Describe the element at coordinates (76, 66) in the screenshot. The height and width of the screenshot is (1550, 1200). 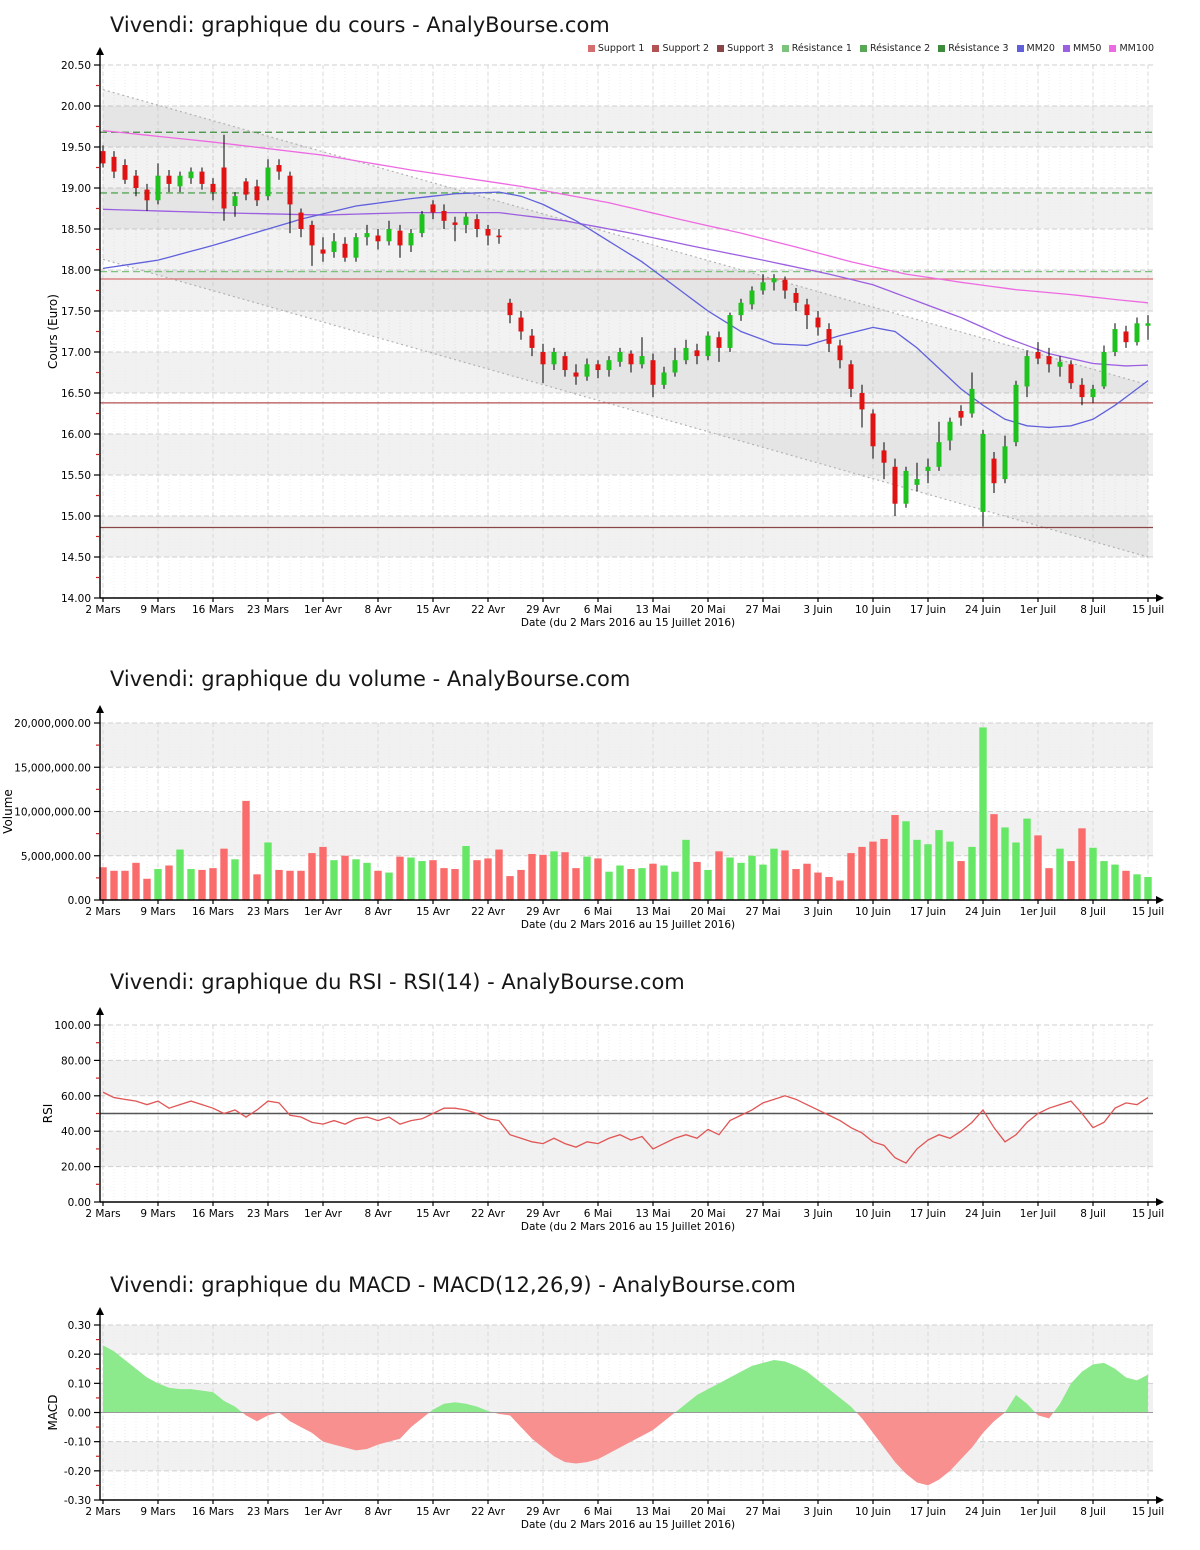
I see `svg-text: 20.50` at that location.